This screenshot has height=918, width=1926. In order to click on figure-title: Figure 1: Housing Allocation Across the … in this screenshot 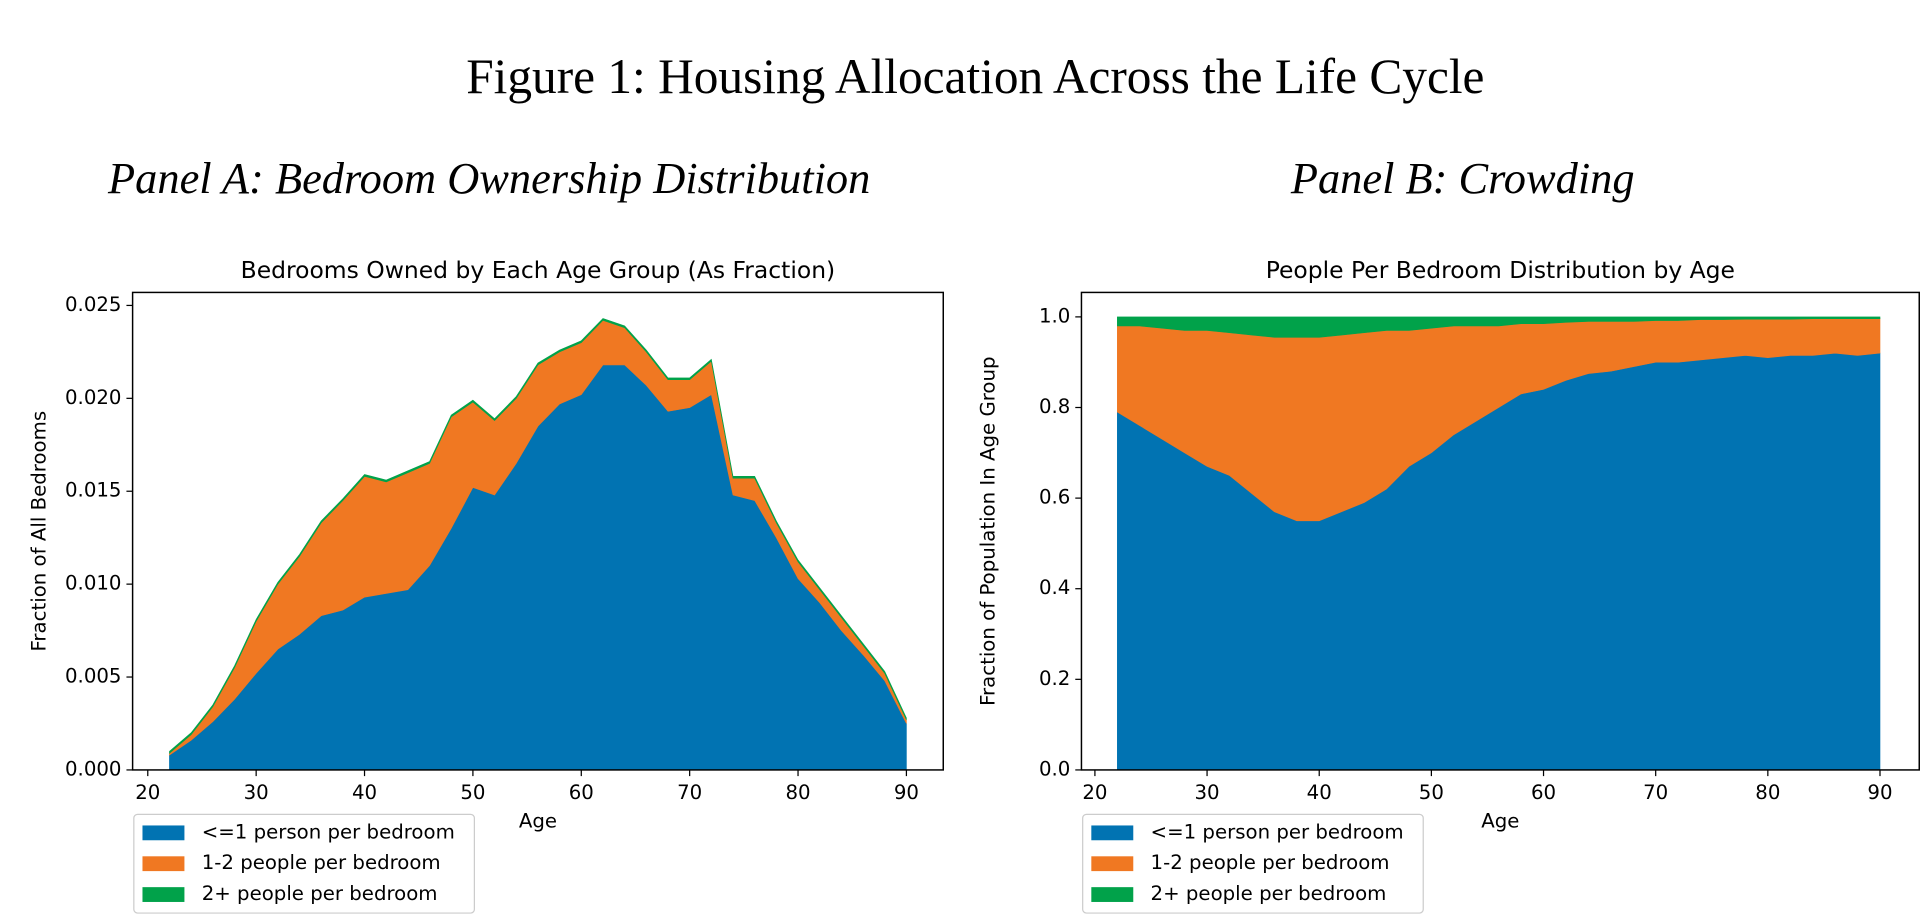, I will do `click(975, 76)`.